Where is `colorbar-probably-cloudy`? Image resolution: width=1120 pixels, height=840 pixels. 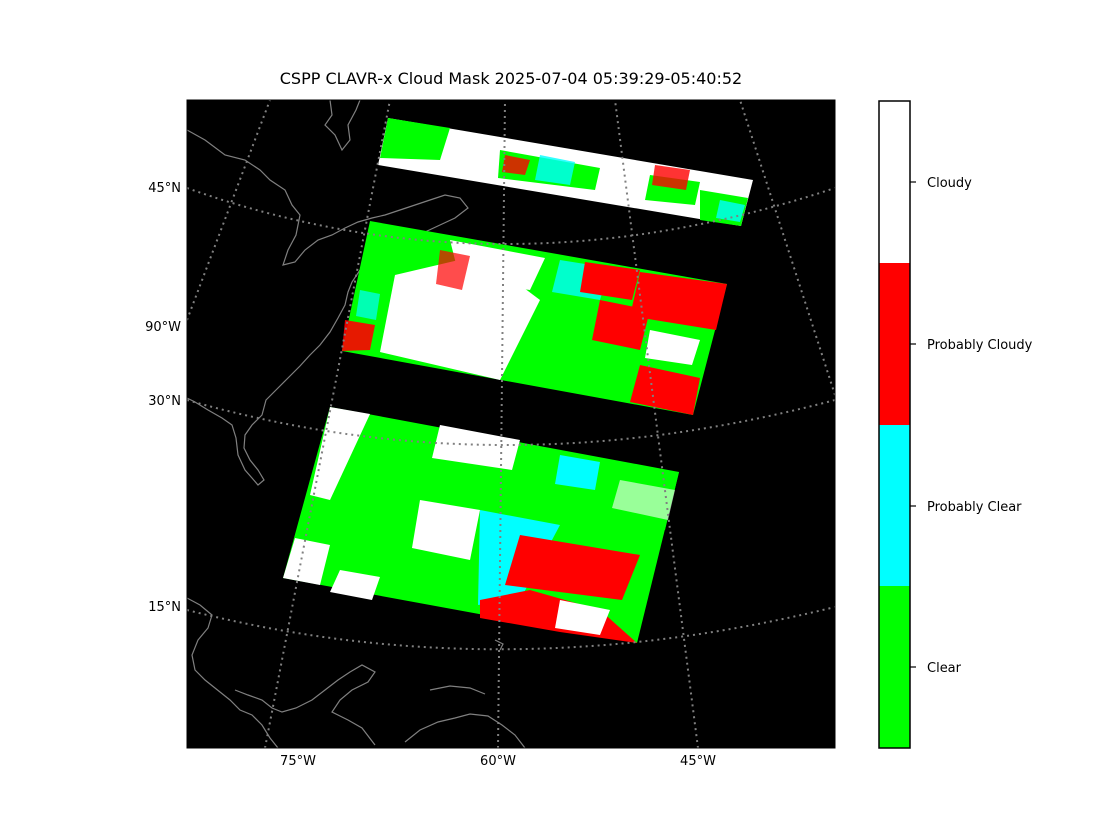
colorbar-probably-cloudy is located at coordinates (894, 344).